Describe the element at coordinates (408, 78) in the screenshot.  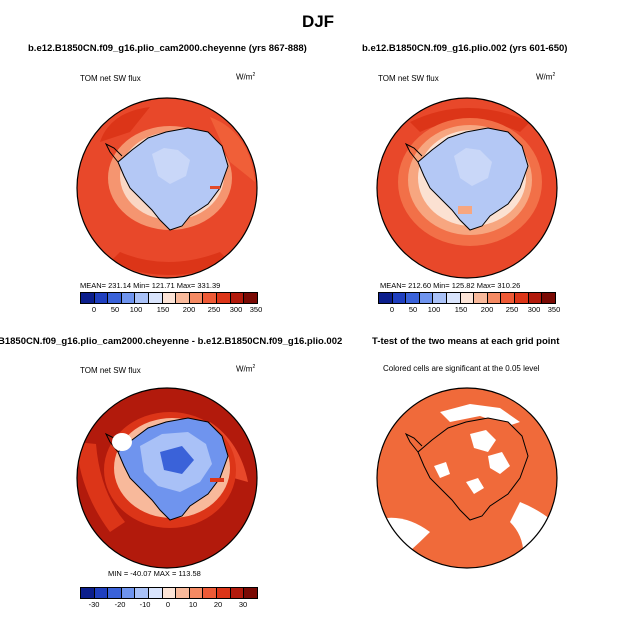
I see `variable-label-top-right: TOM net SW flux` at that location.